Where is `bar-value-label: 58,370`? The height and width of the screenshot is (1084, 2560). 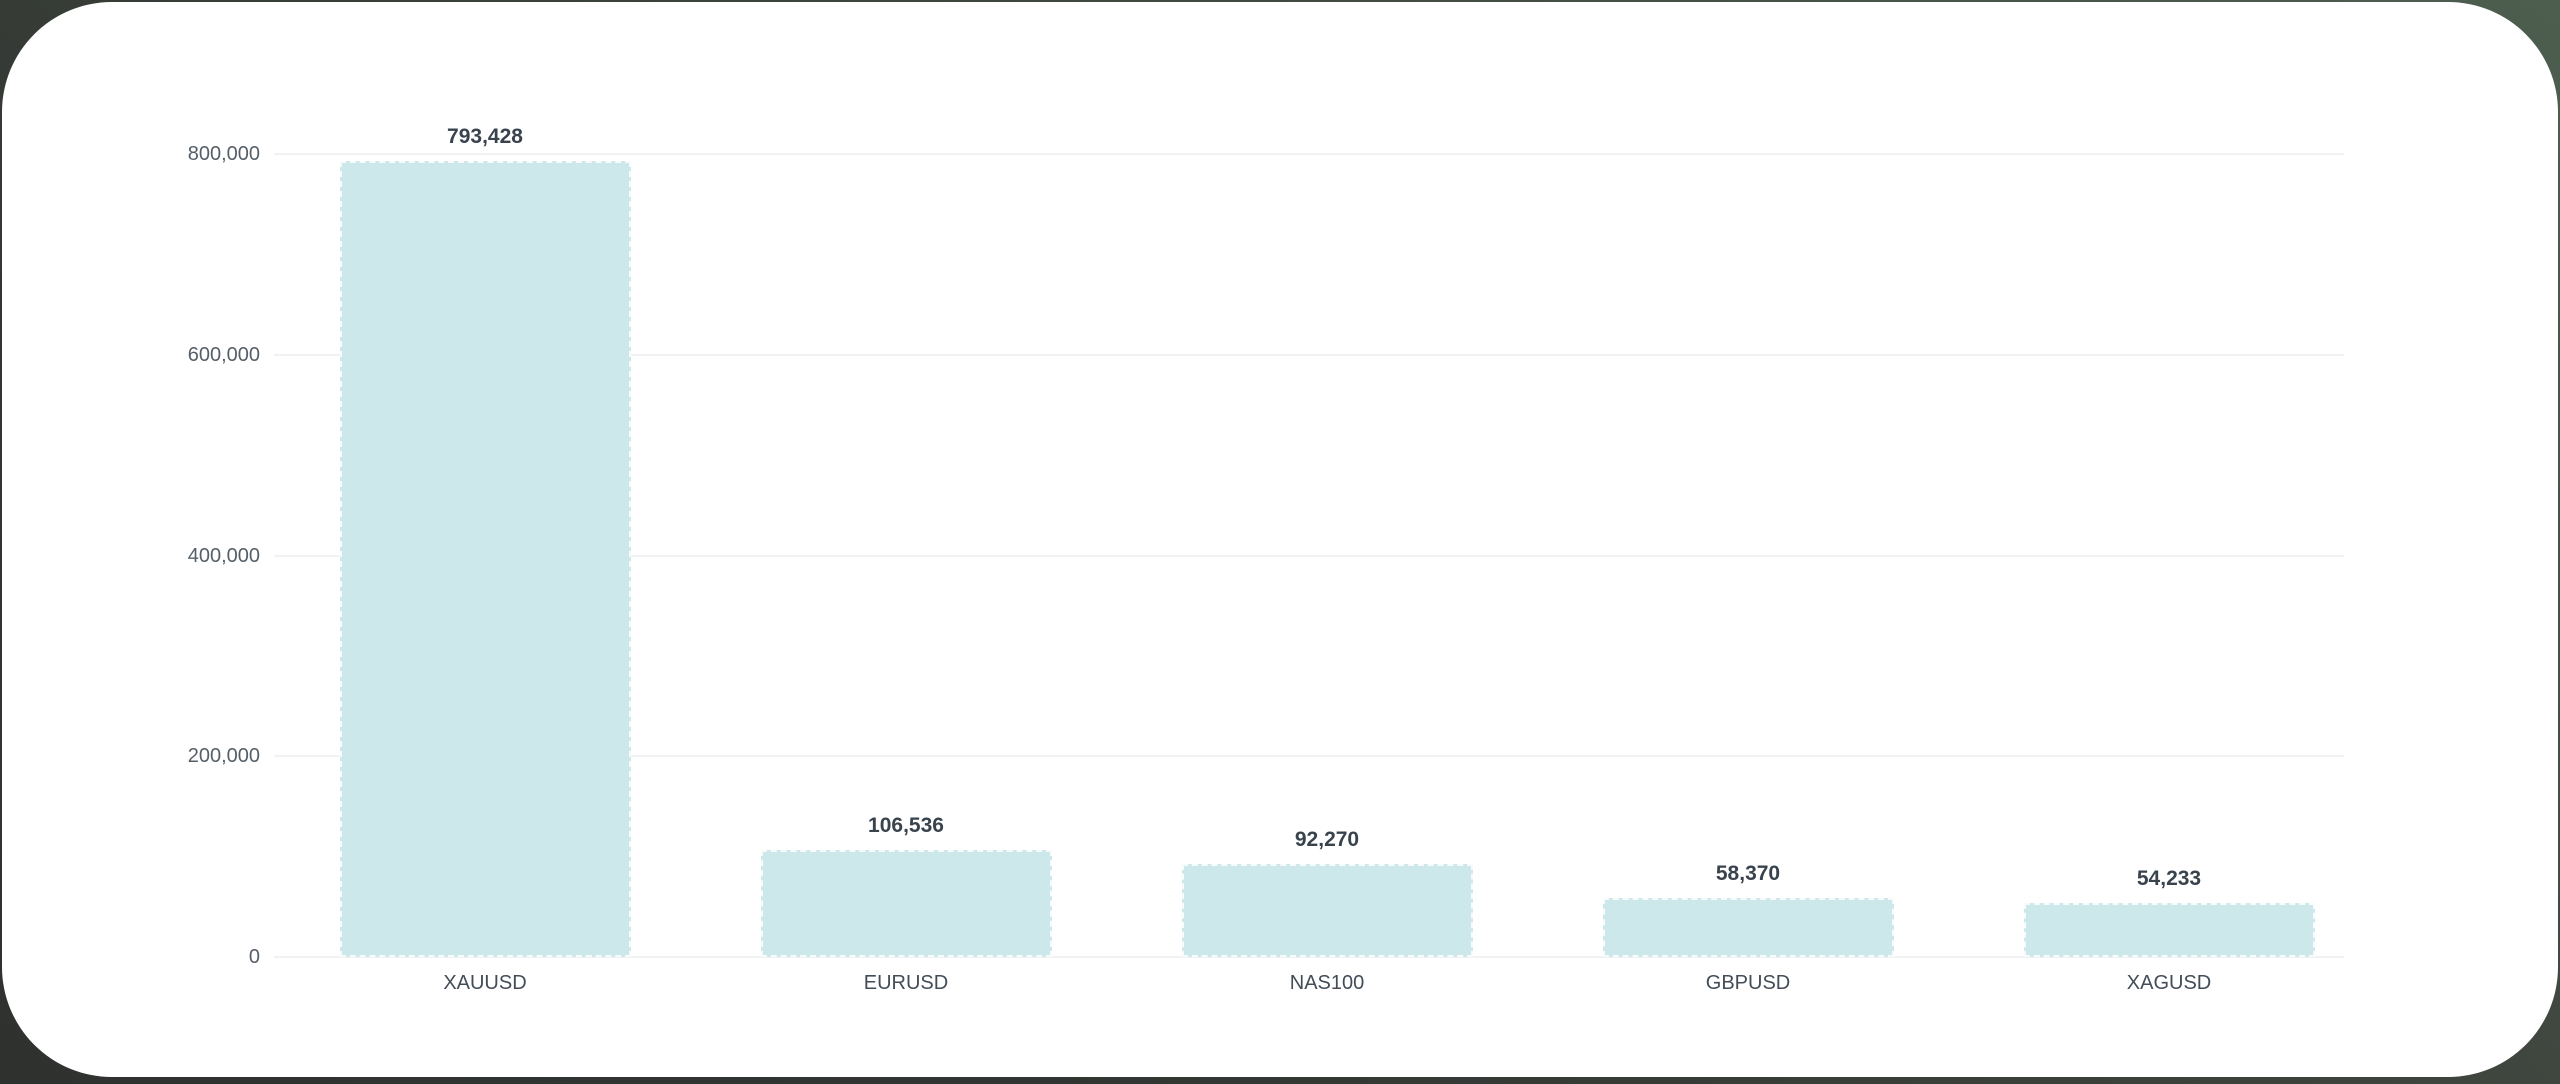 bar-value-label: 58,370 is located at coordinates (1748, 874).